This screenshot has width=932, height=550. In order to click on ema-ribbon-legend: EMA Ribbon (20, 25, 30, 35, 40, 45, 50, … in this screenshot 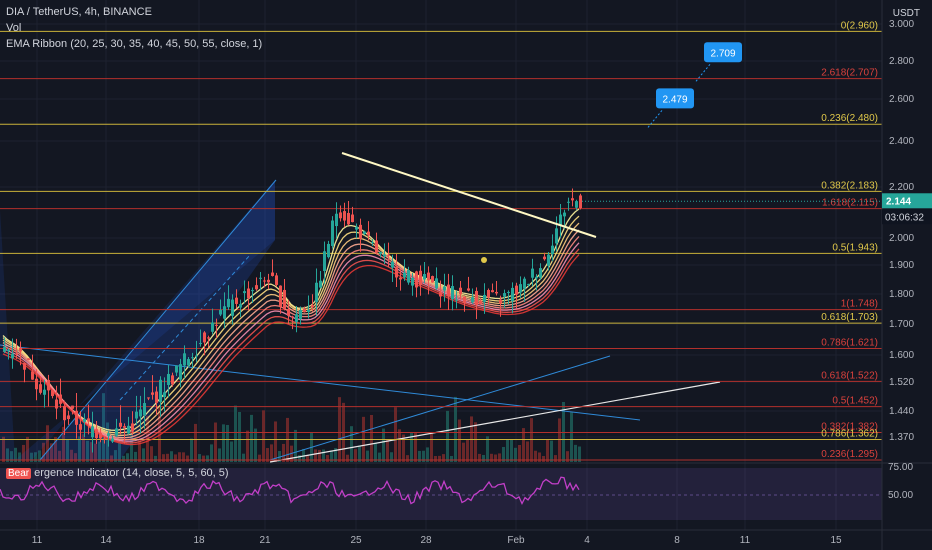, I will do `click(134, 44)`.